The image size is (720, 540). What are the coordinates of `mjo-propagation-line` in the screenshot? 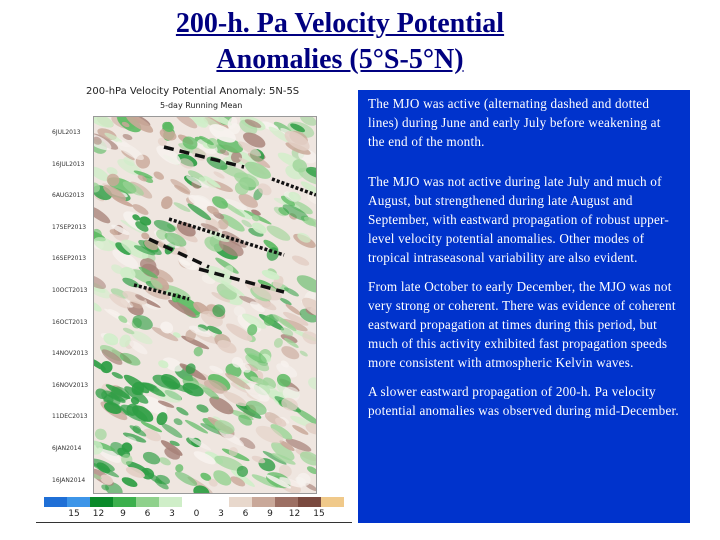 It's located at (179, 253).